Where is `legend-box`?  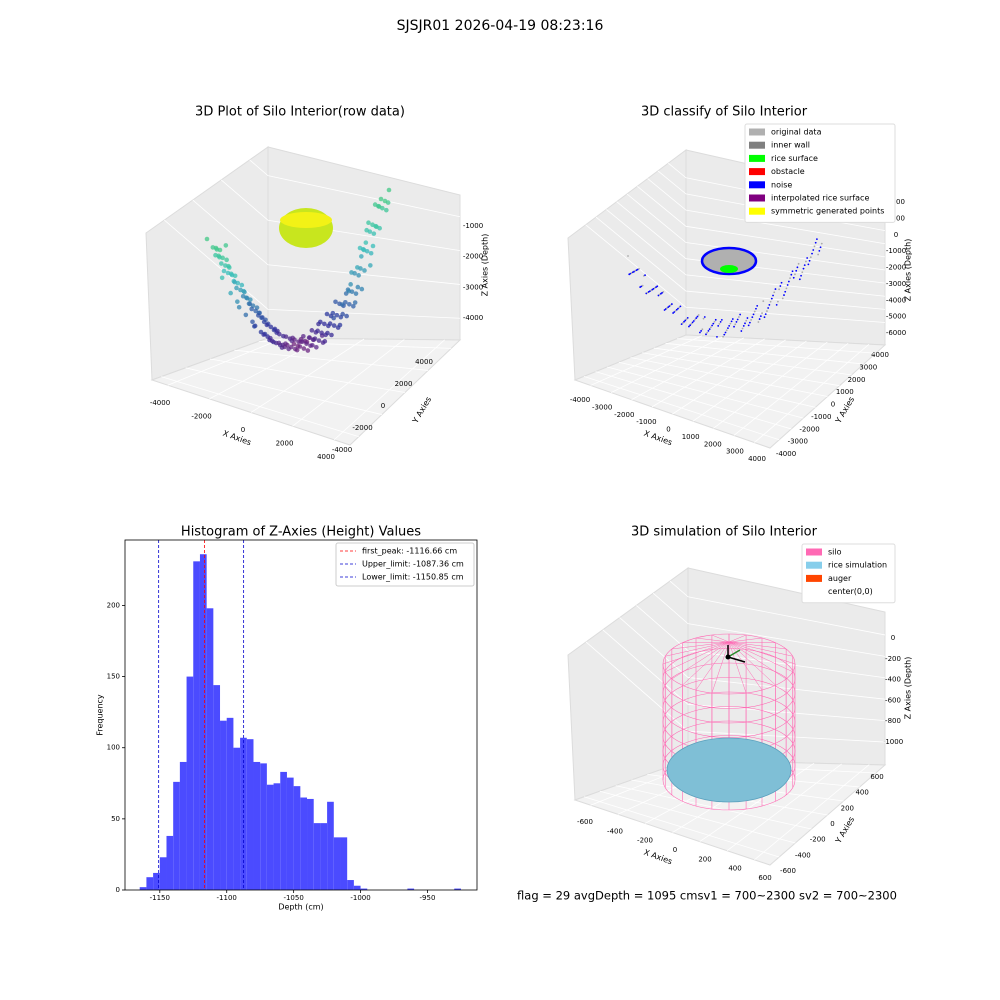 legend-box is located at coordinates (848, 573).